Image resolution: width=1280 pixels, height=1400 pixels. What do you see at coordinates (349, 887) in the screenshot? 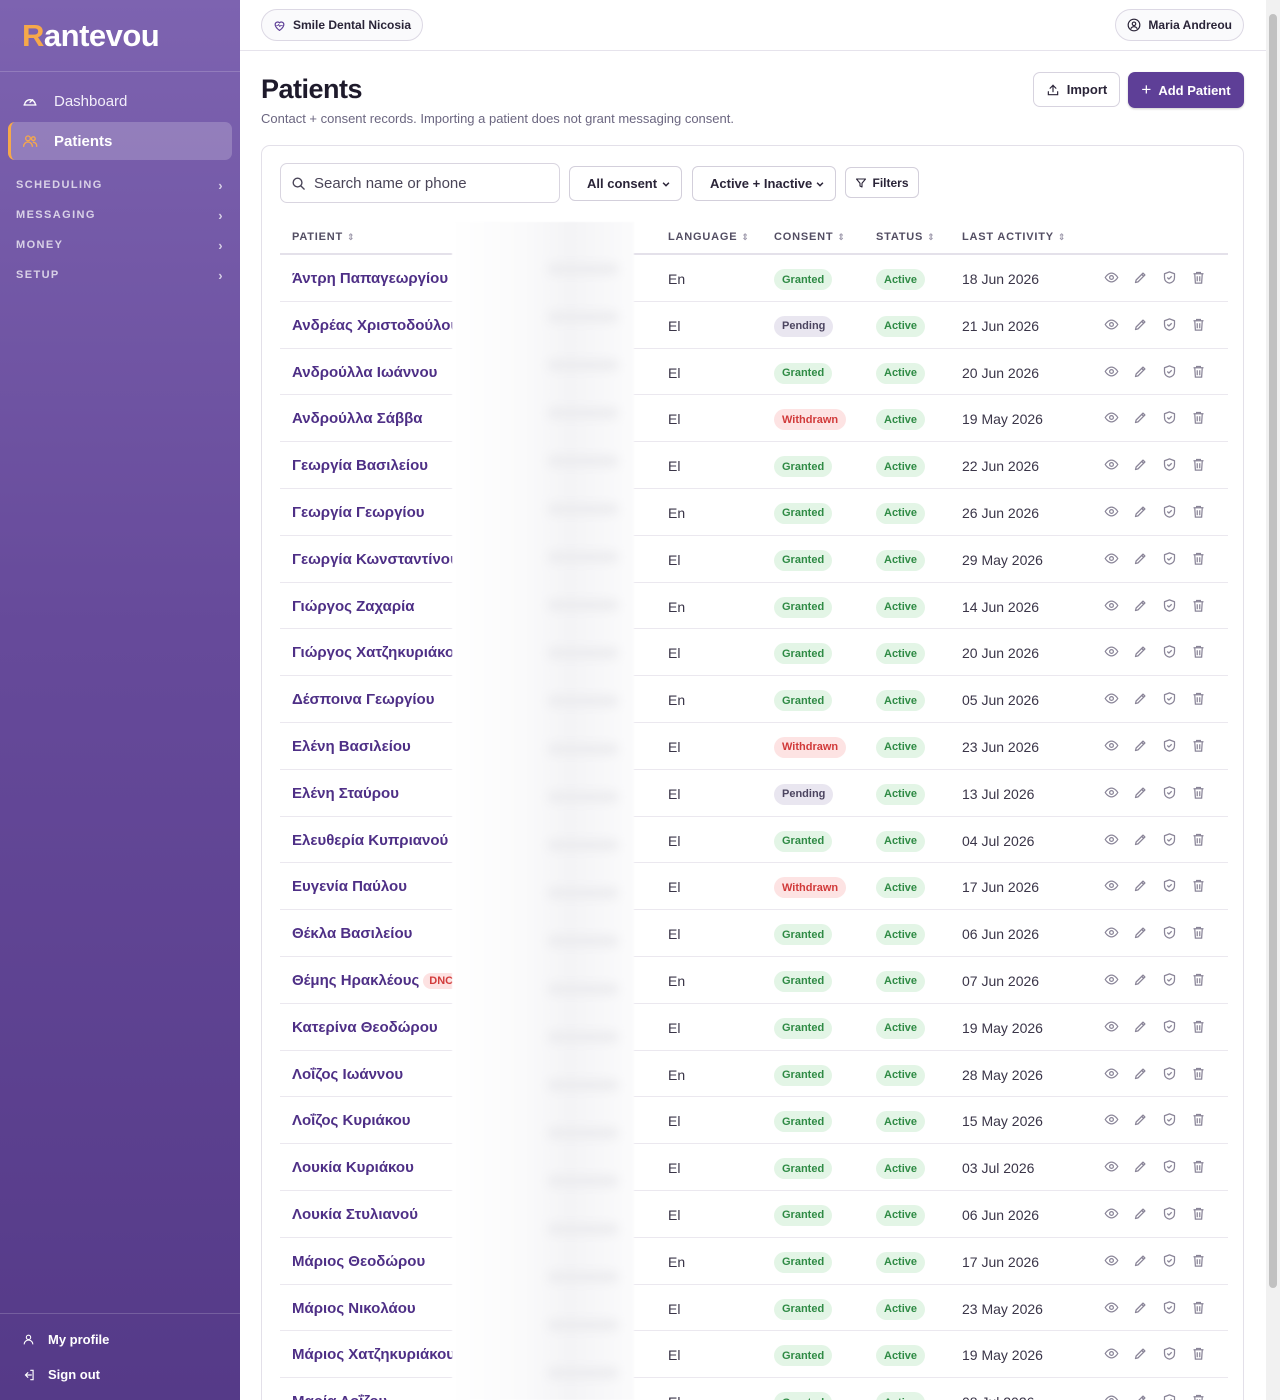
I see `patient-name-link: Ευγενία Παύλου` at bounding box center [349, 887].